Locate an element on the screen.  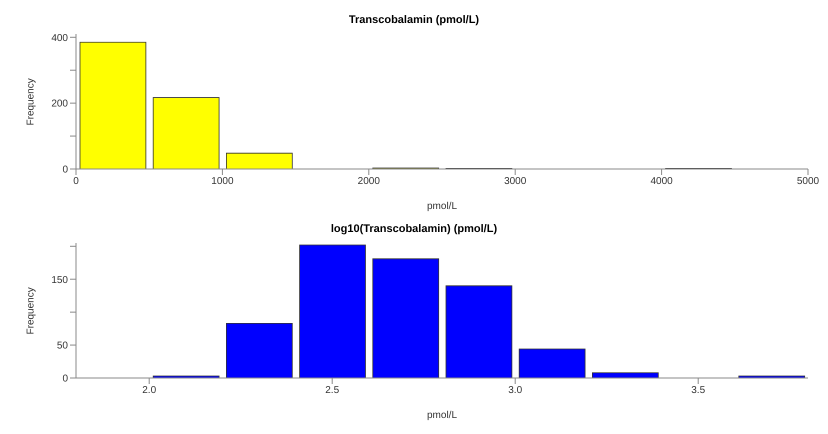
x-tick-label: 5000 is located at coordinates (808, 182).